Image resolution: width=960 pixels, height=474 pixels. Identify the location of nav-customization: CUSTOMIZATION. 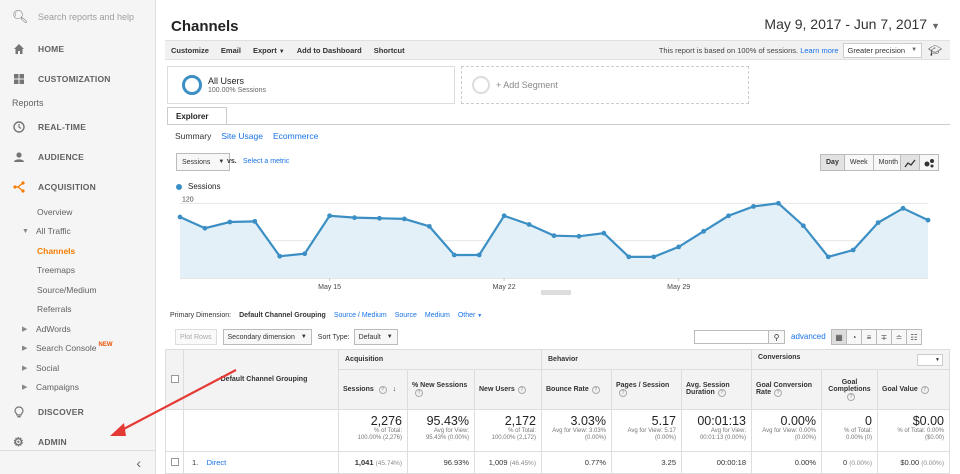
(77, 79).